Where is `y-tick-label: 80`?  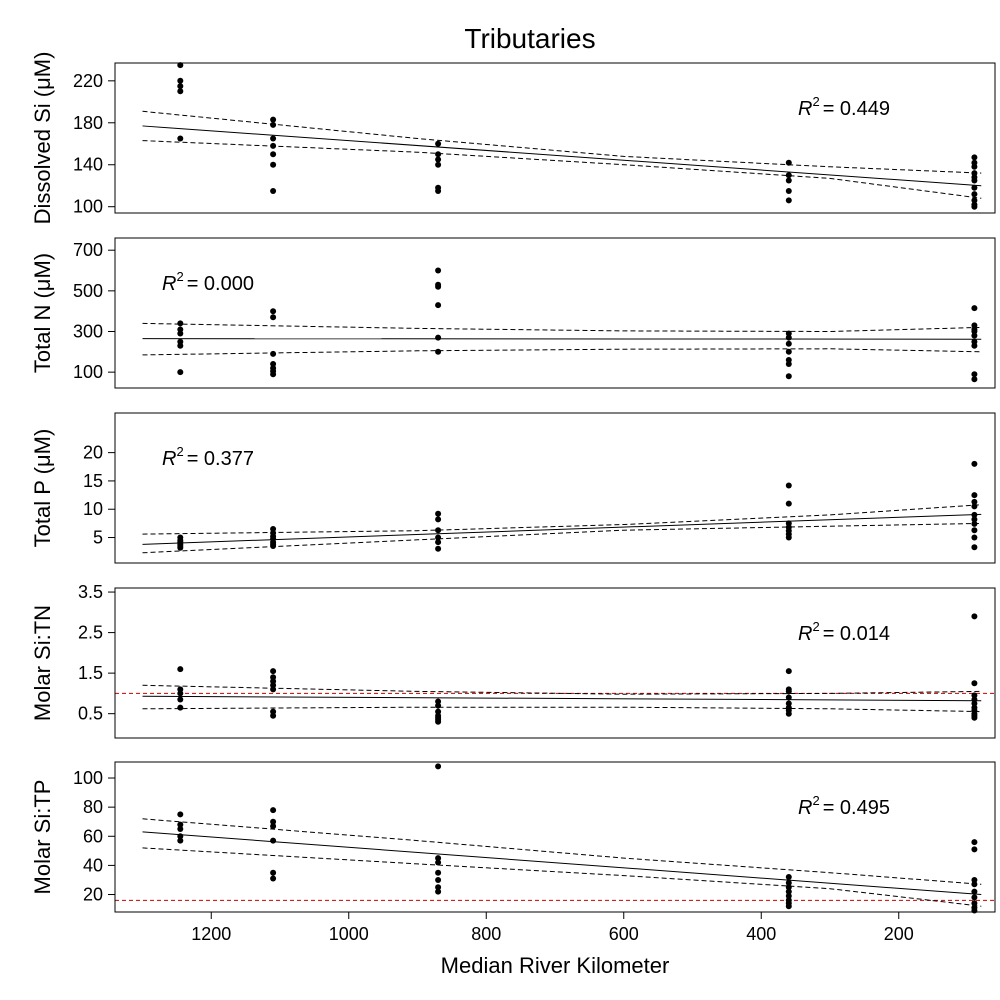
y-tick-label: 80 is located at coordinates (93, 807).